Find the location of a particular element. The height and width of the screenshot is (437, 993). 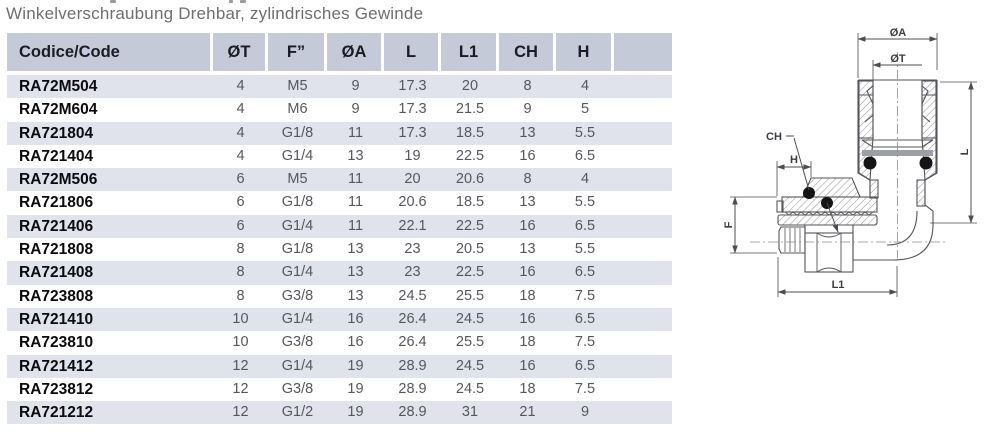

value-cell: 18 is located at coordinates (527, 296).